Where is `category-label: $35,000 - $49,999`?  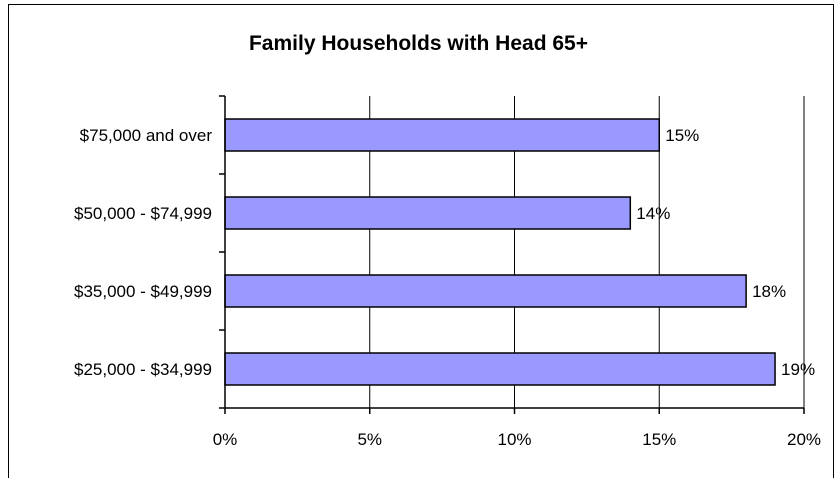
category-label: $35,000 - $49,999 is located at coordinates (143, 291).